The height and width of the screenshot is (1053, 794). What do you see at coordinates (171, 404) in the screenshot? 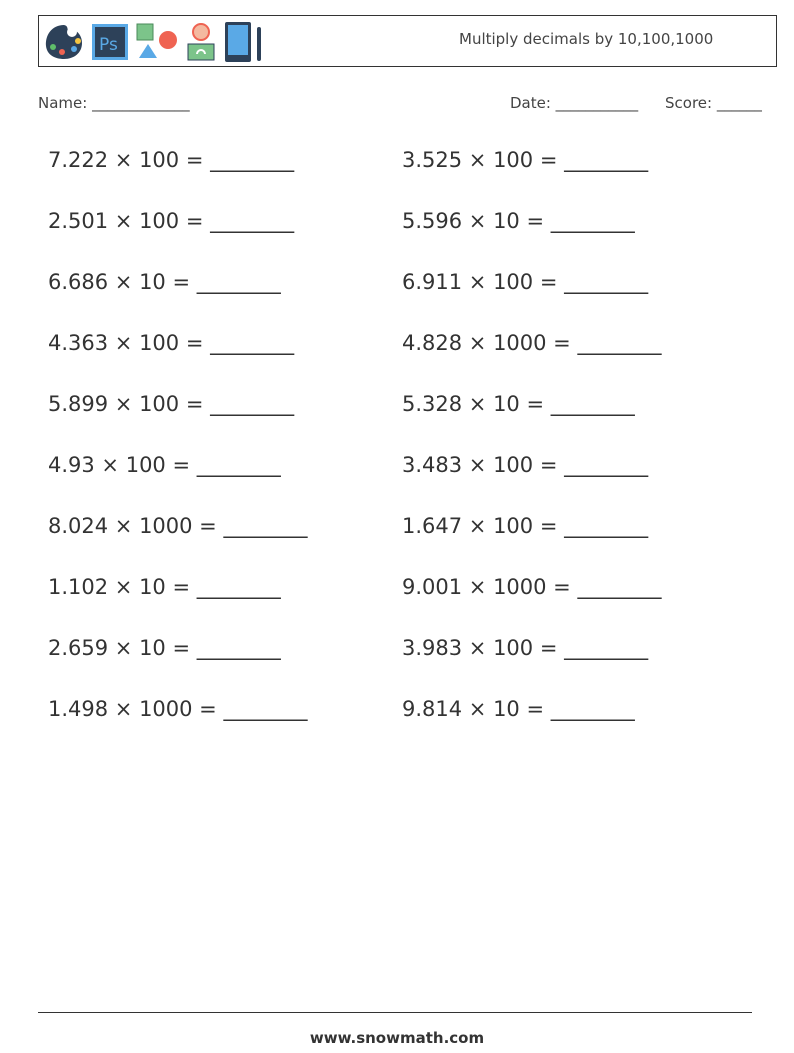
I see `problem-9: 5.899 × 100 = ________` at bounding box center [171, 404].